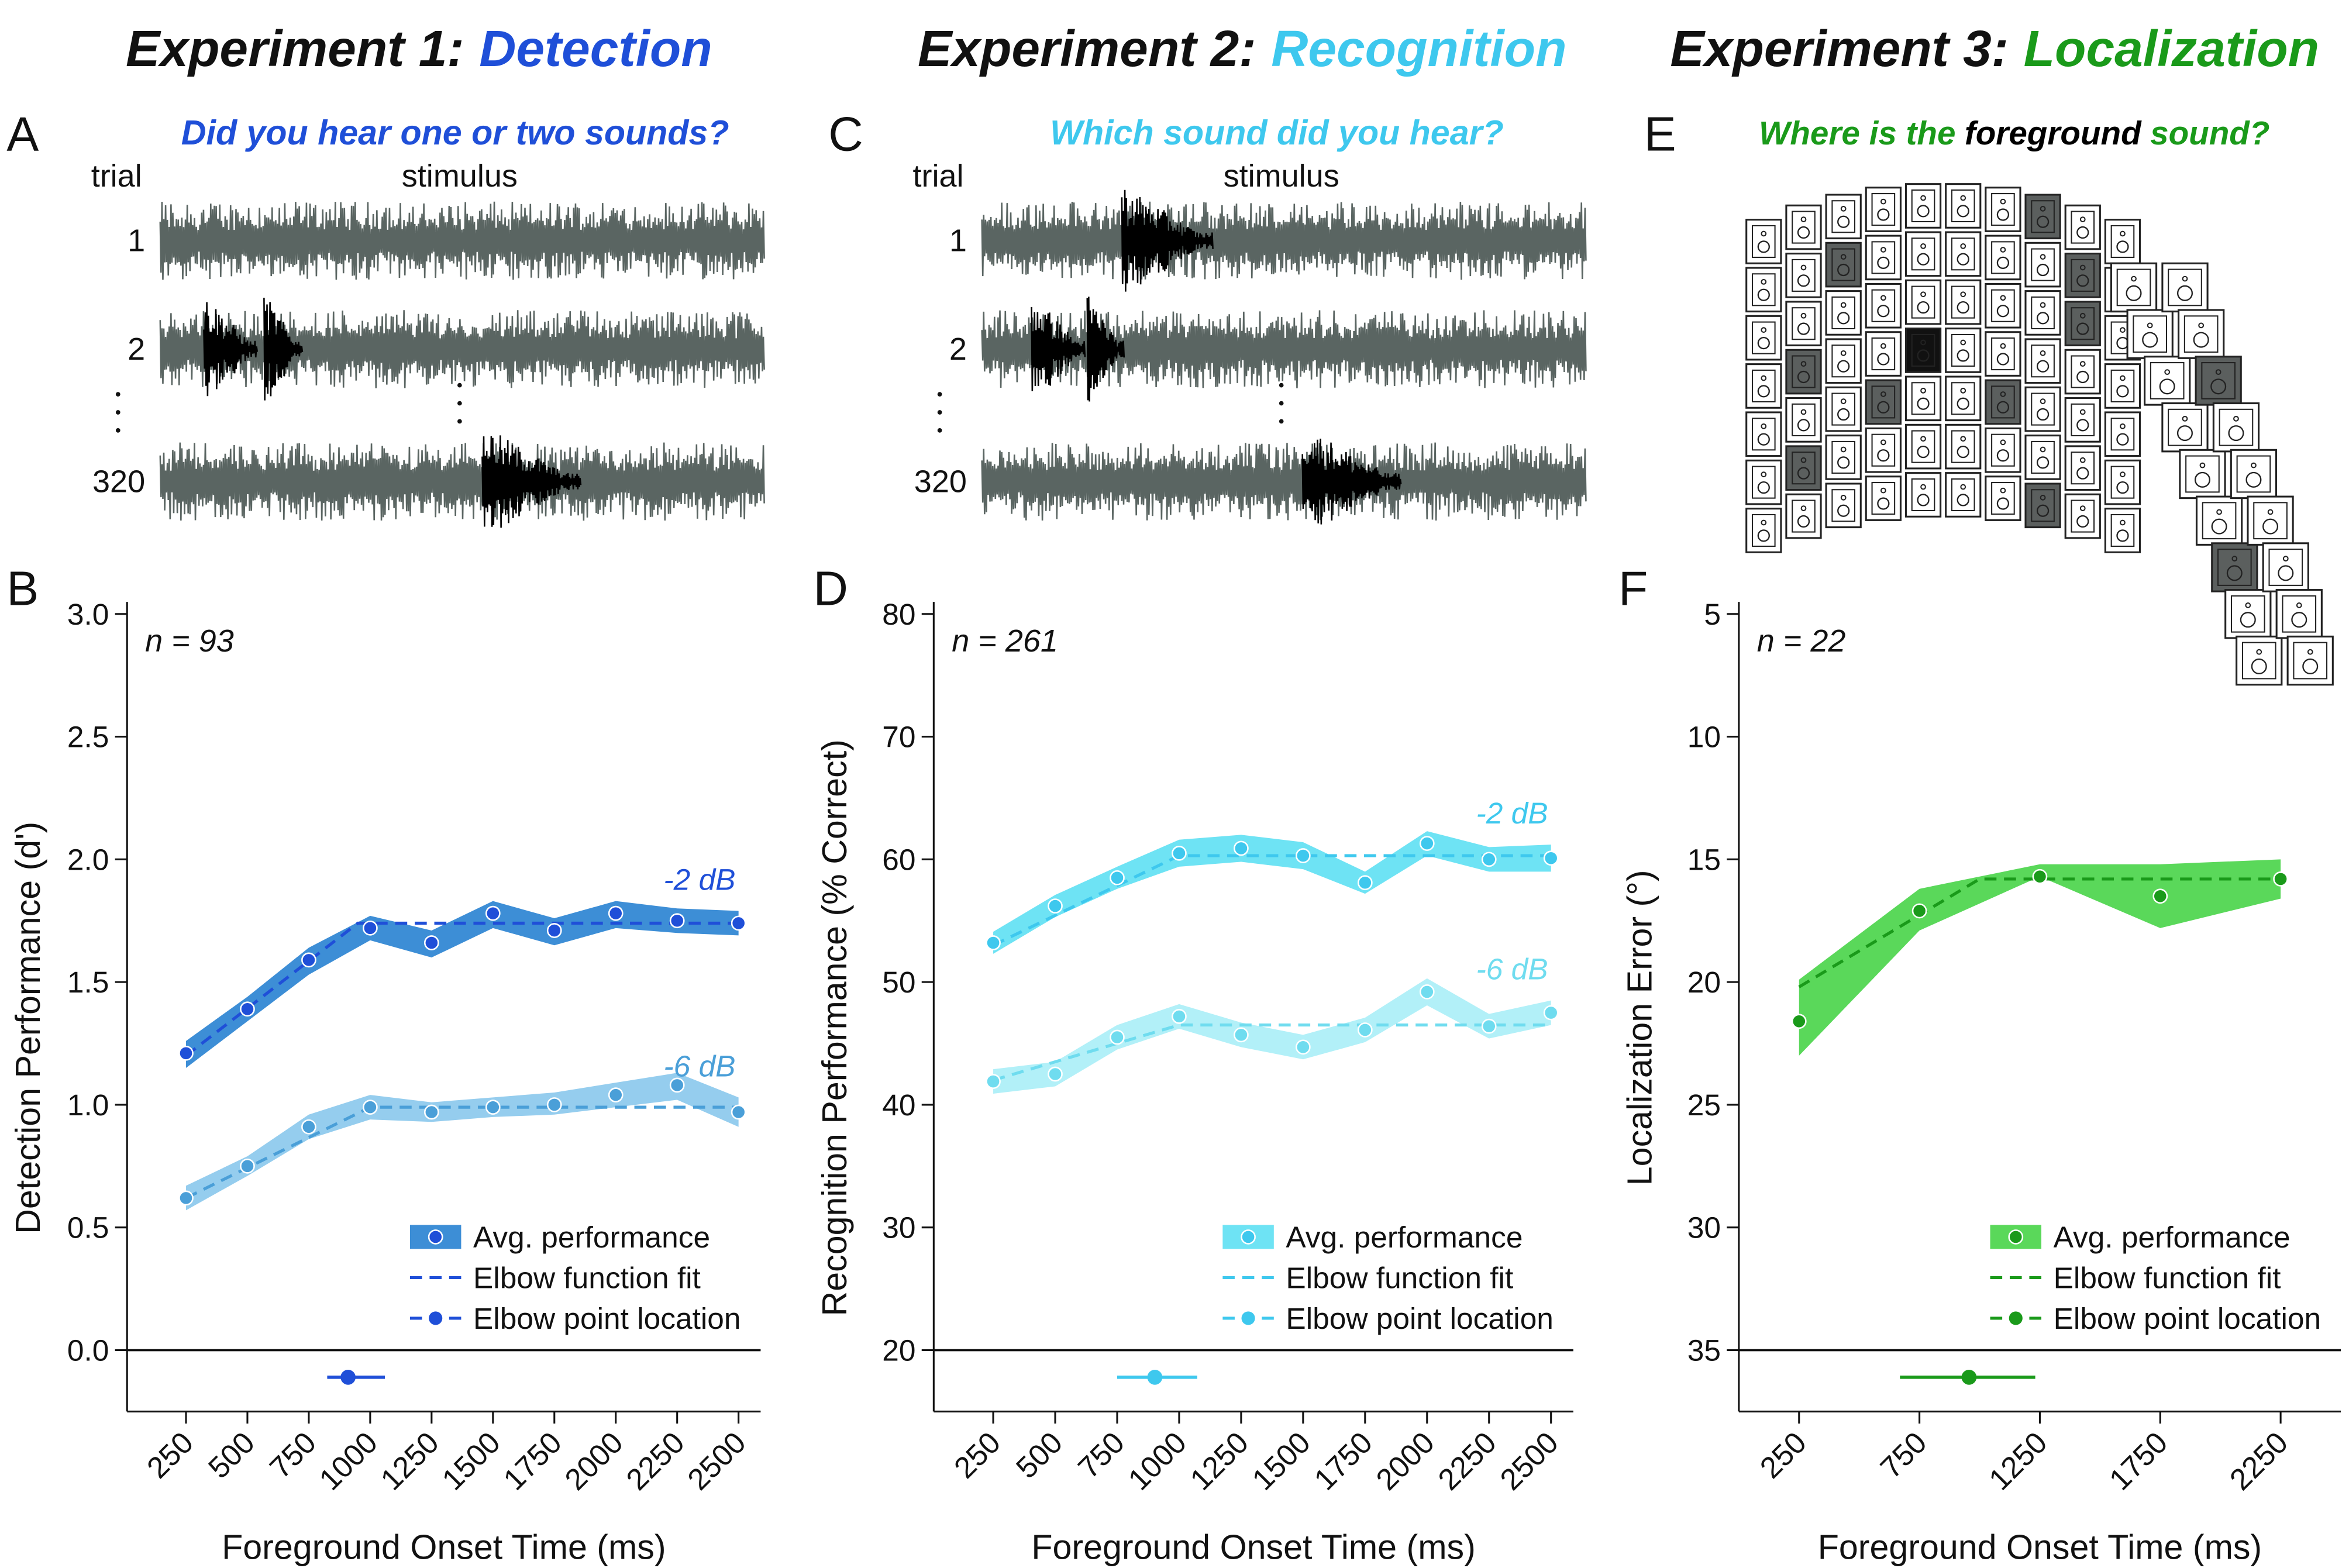 This screenshot has width=2349, height=1568. What do you see at coordinates (958, 350) in the screenshot?
I see `trial-number: 2` at bounding box center [958, 350].